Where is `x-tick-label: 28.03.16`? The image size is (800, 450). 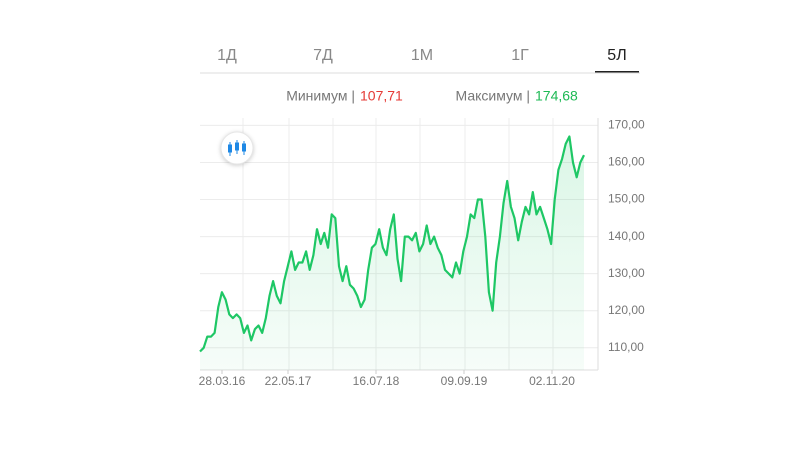
x-tick-label: 28.03.16 is located at coordinates (222, 381).